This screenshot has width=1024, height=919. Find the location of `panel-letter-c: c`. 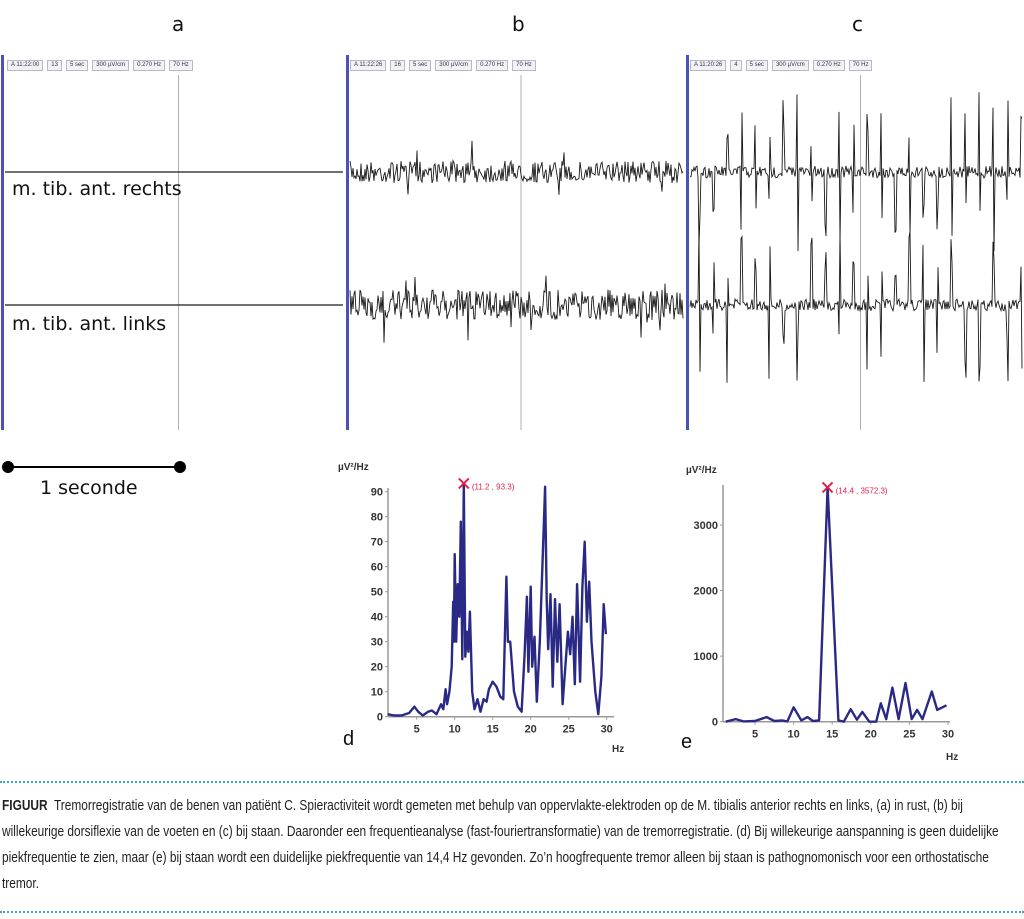

panel-letter-c: c is located at coordinates (857, 24).